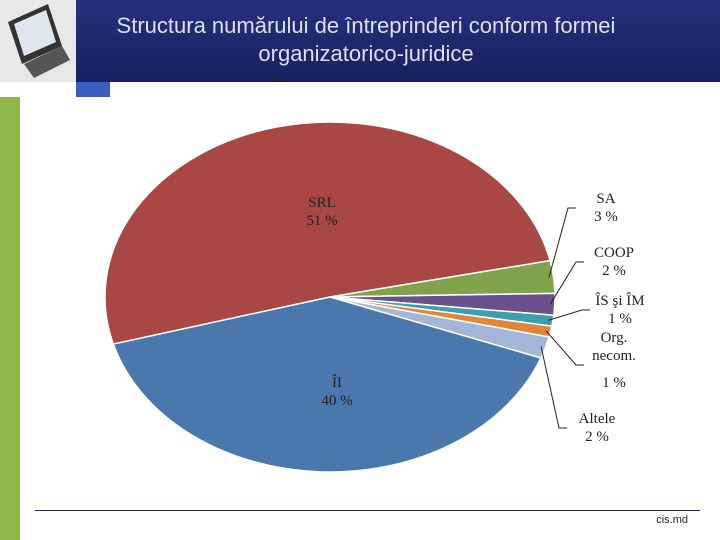  What do you see at coordinates (597, 419) in the screenshot?
I see `slice-name: Altele` at bounding box center [597, 419].